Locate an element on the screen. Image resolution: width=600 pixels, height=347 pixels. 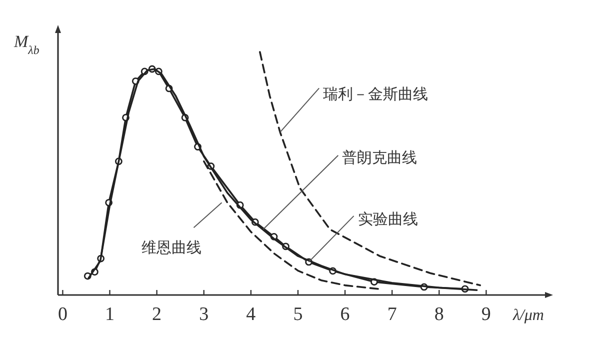
x-tick-label: 0 is located at coordinates (63, 314).